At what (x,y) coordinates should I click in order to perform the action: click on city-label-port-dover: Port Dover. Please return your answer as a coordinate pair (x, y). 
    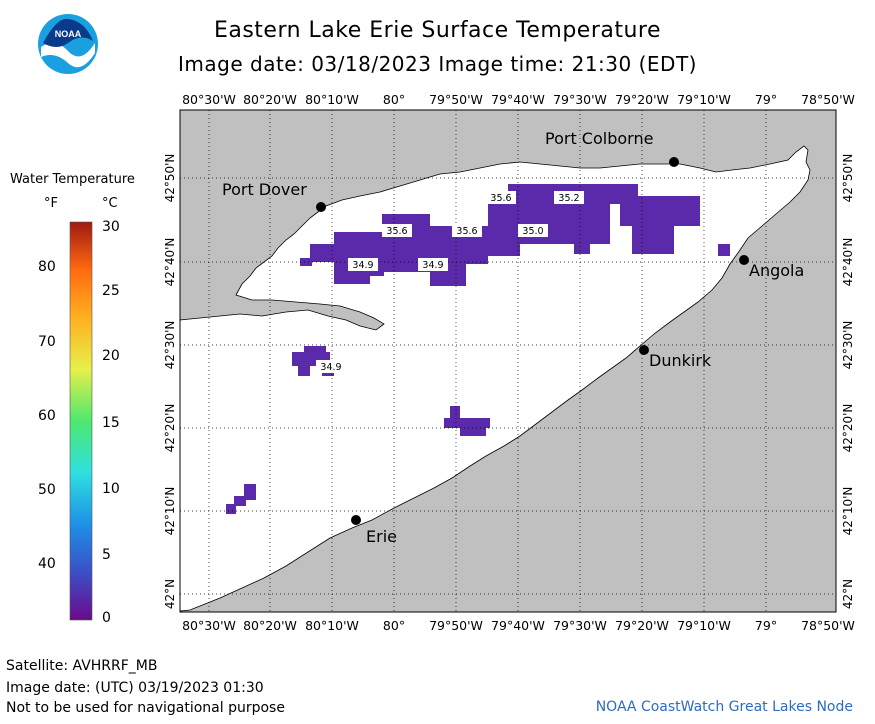
    Looking at the image, I should click on (264, 189).